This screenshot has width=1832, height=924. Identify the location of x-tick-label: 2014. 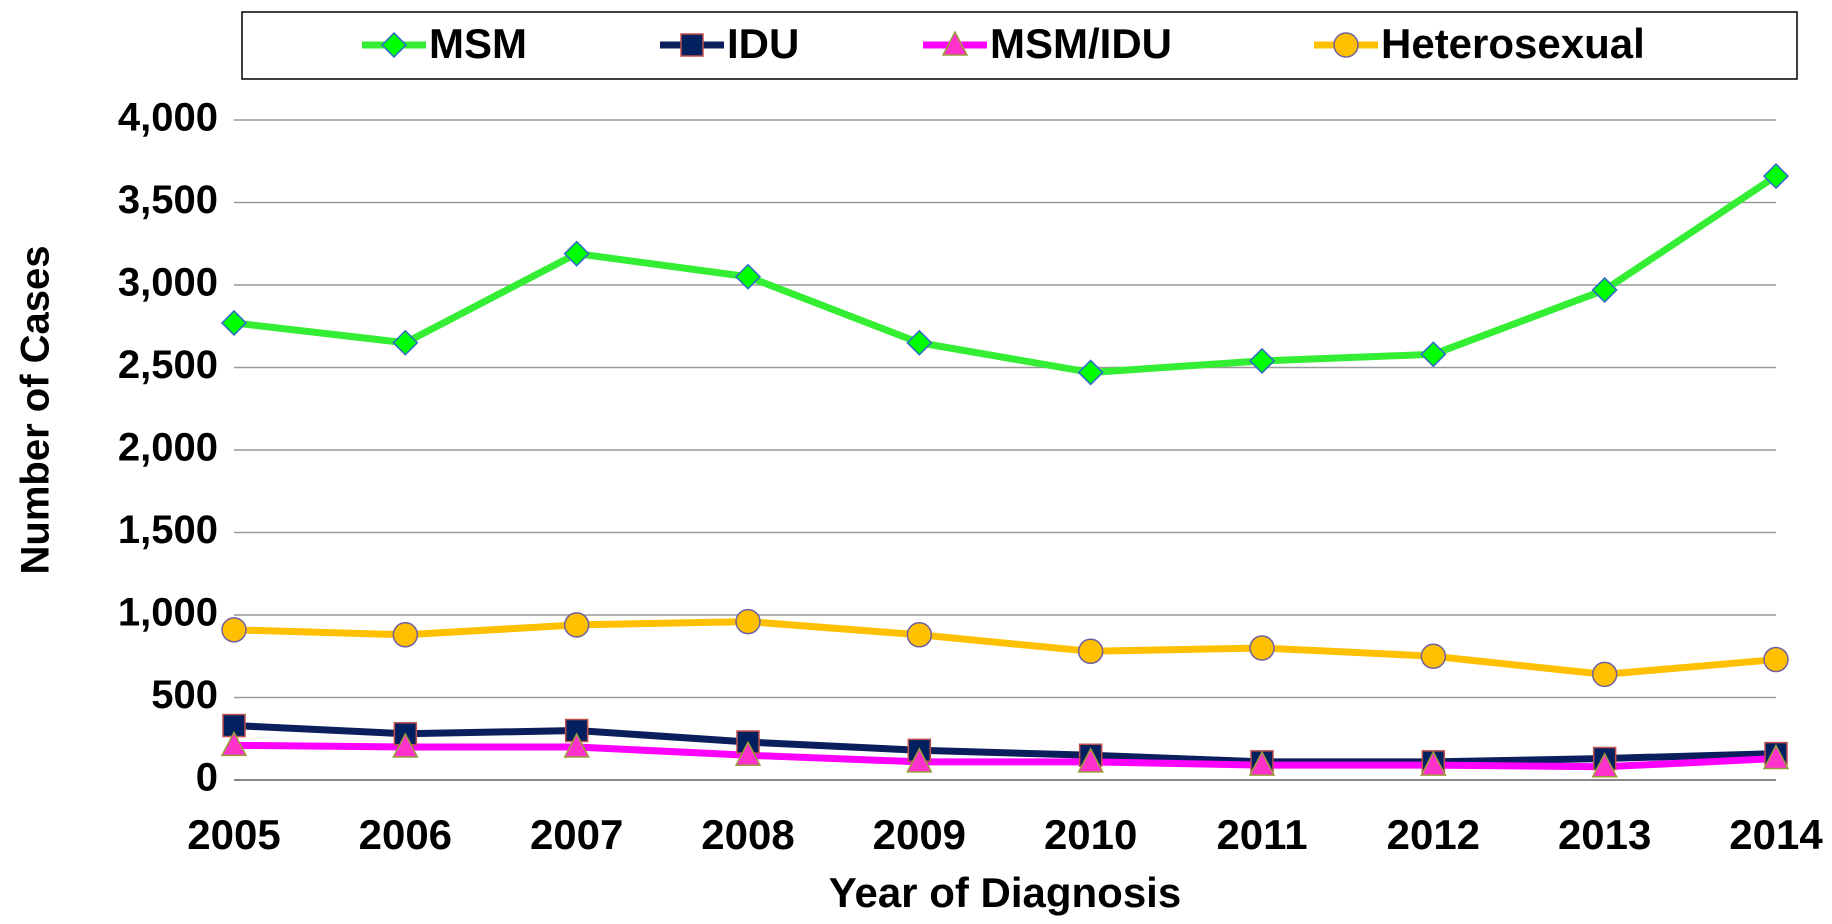
(1776, 834).